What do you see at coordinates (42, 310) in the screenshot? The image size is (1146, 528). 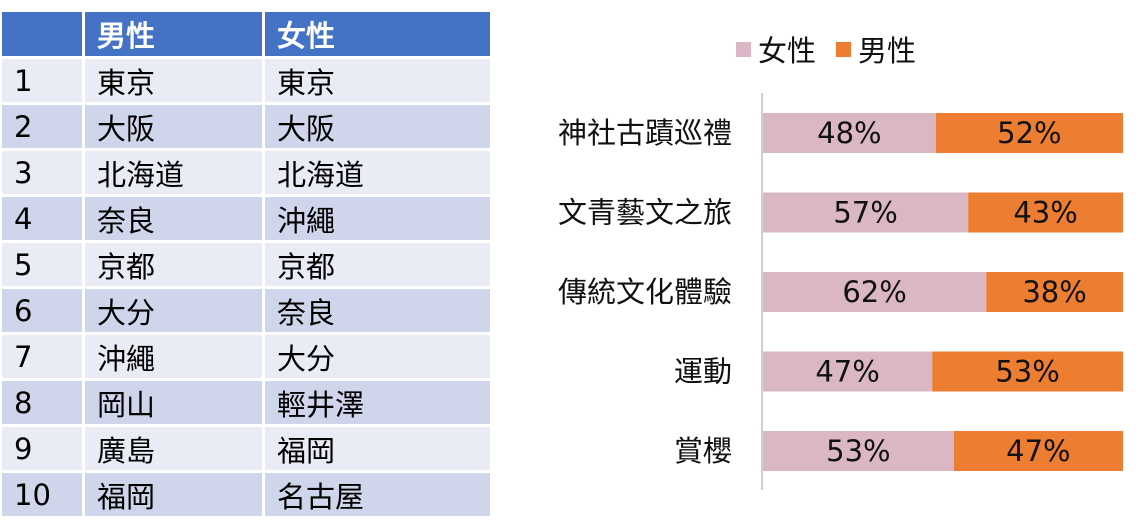 I see `rank-cell: 6` at bounding box center [42, 310].